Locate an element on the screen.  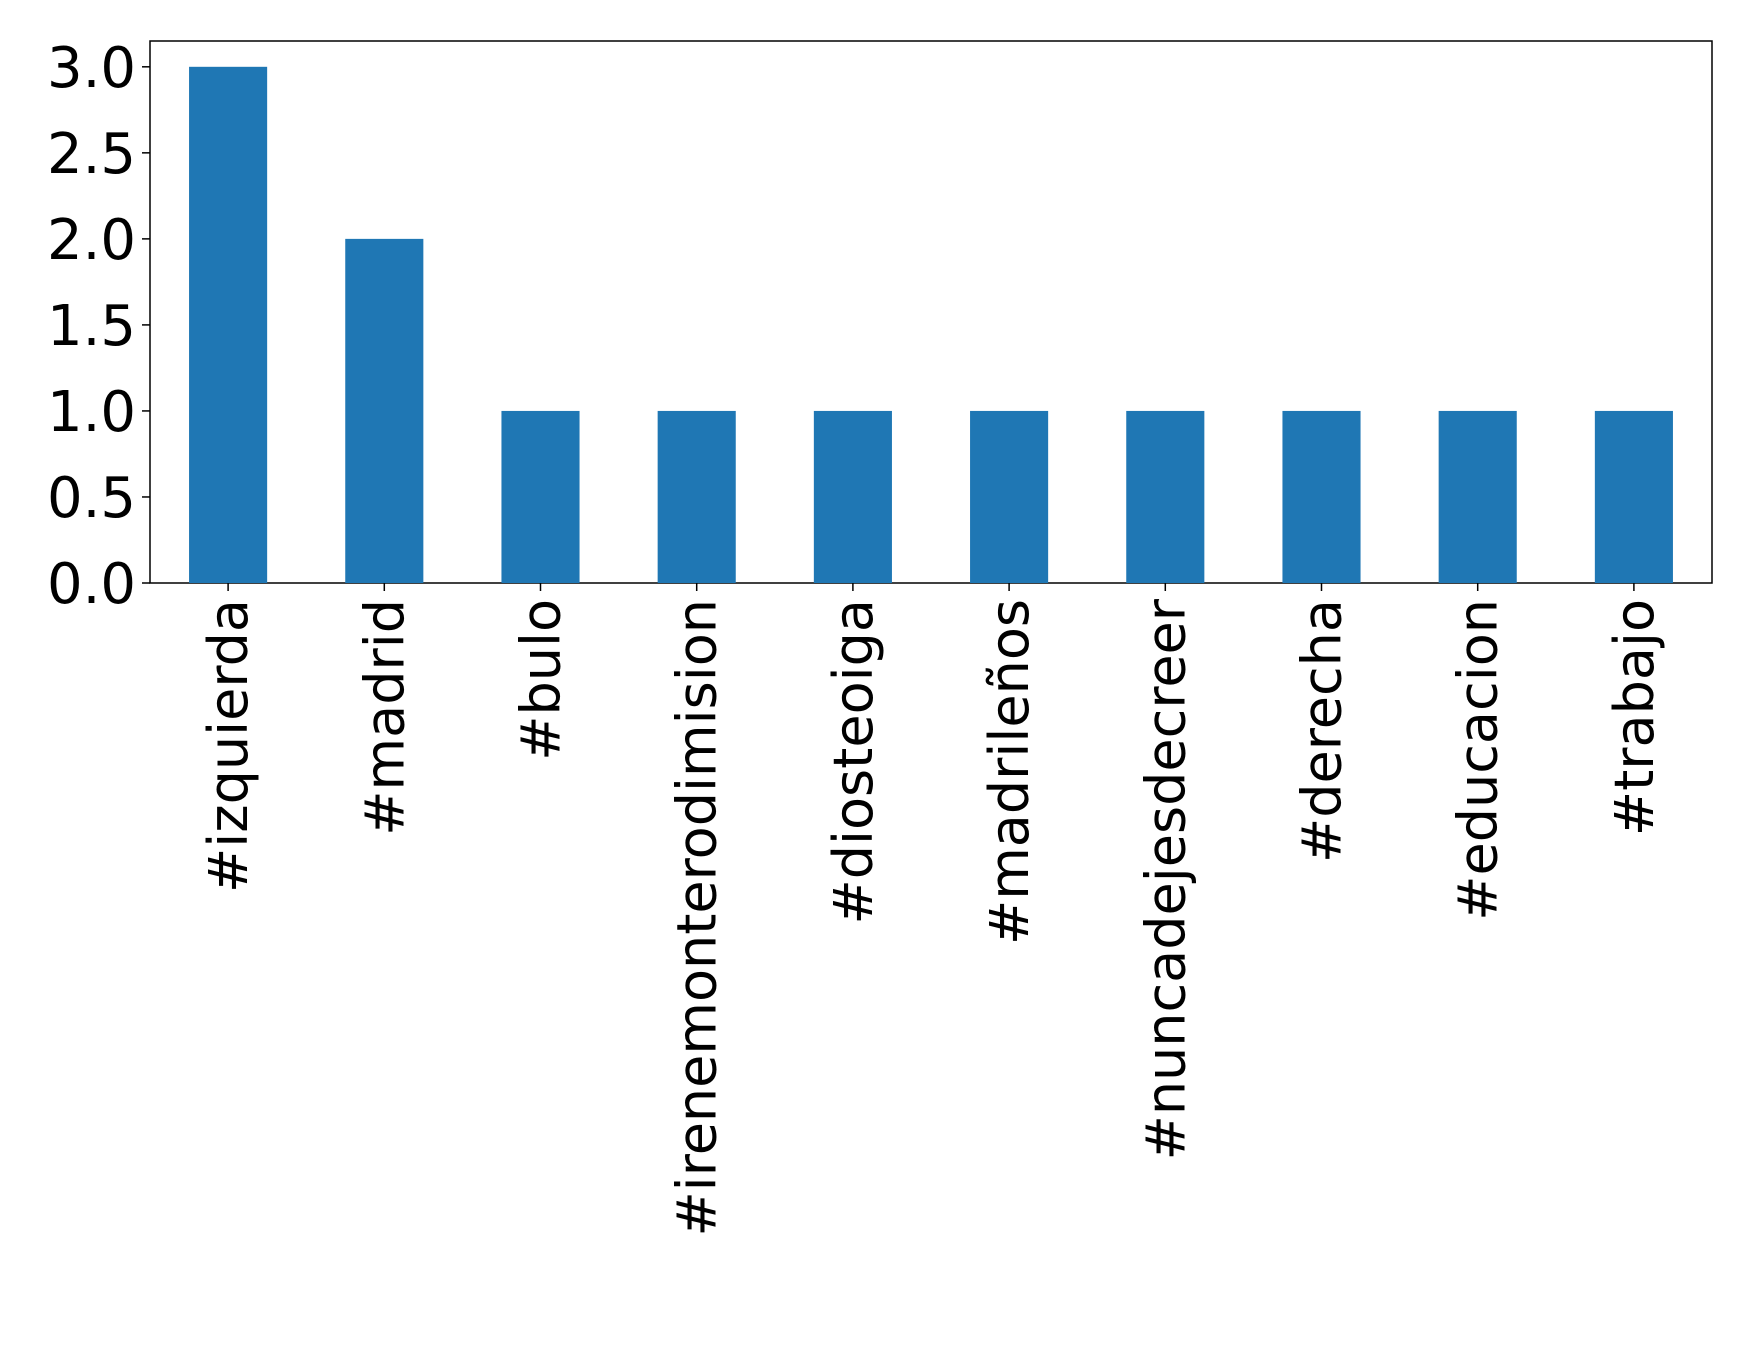
x-tick-label: #nuncadejesdecreer is located at coordinates (1165, 879).